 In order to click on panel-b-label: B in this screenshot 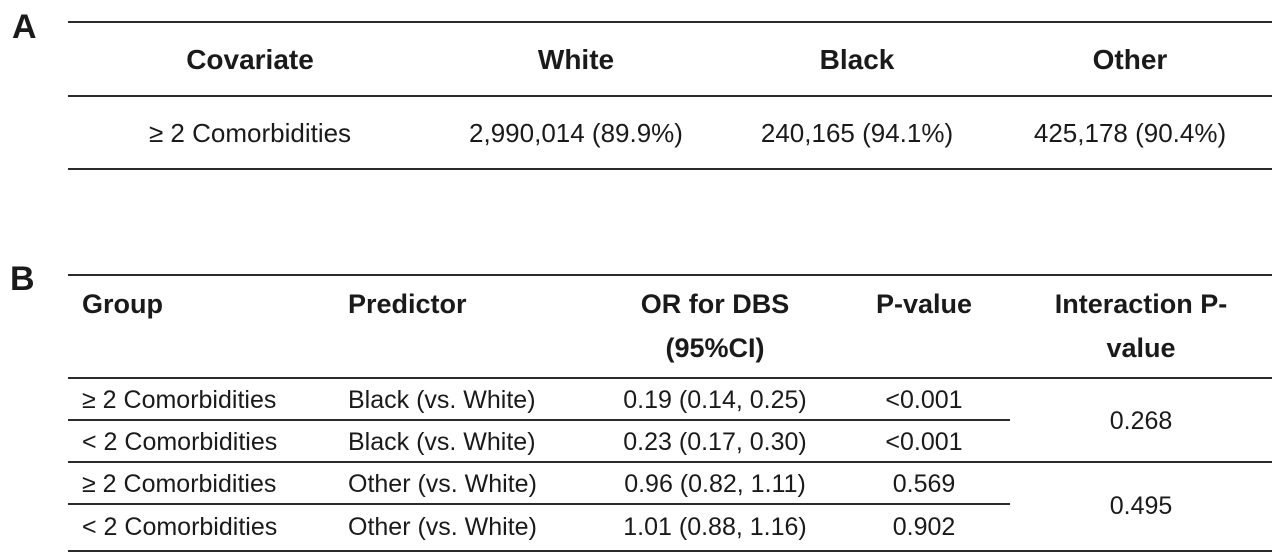, I will do `click(22, 279)`.